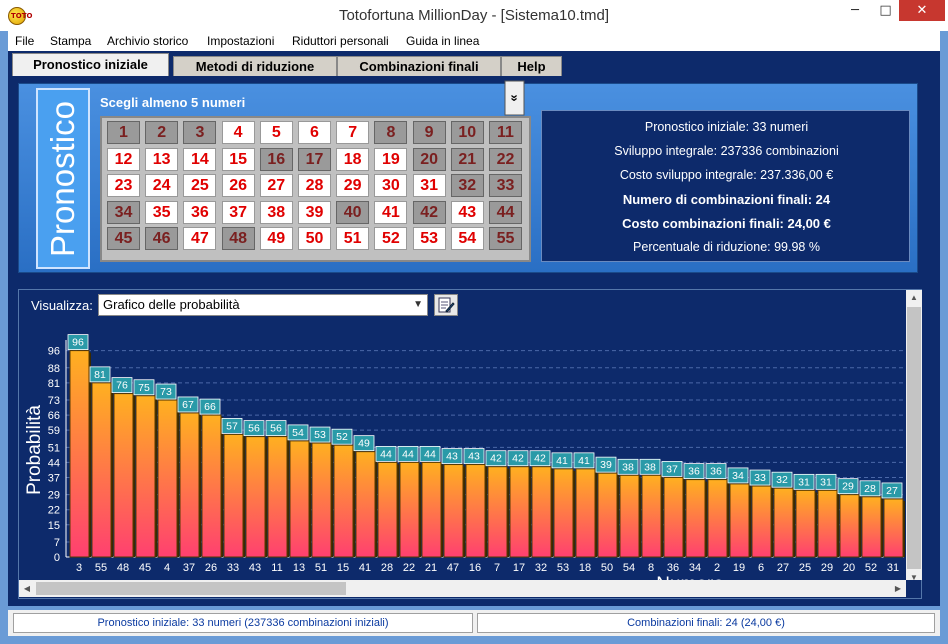 The width and height of the screenshot is (948, 644). I want to click on y-tick-label: 59, so click(54, 431).